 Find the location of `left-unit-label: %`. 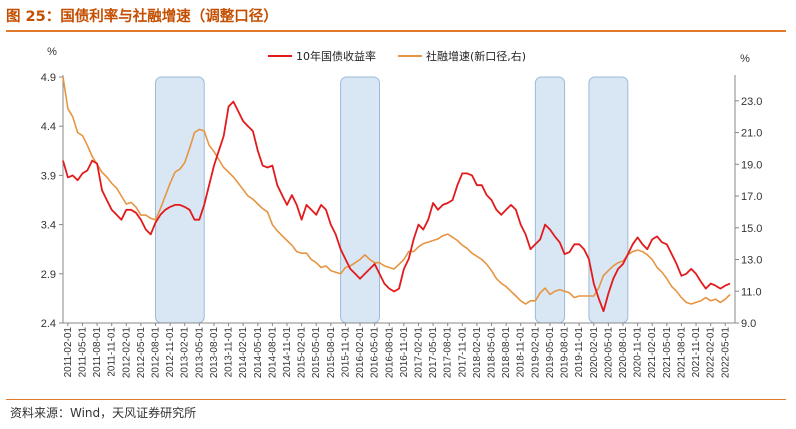

left-unit-label: % is located at coordinates (52, 52).